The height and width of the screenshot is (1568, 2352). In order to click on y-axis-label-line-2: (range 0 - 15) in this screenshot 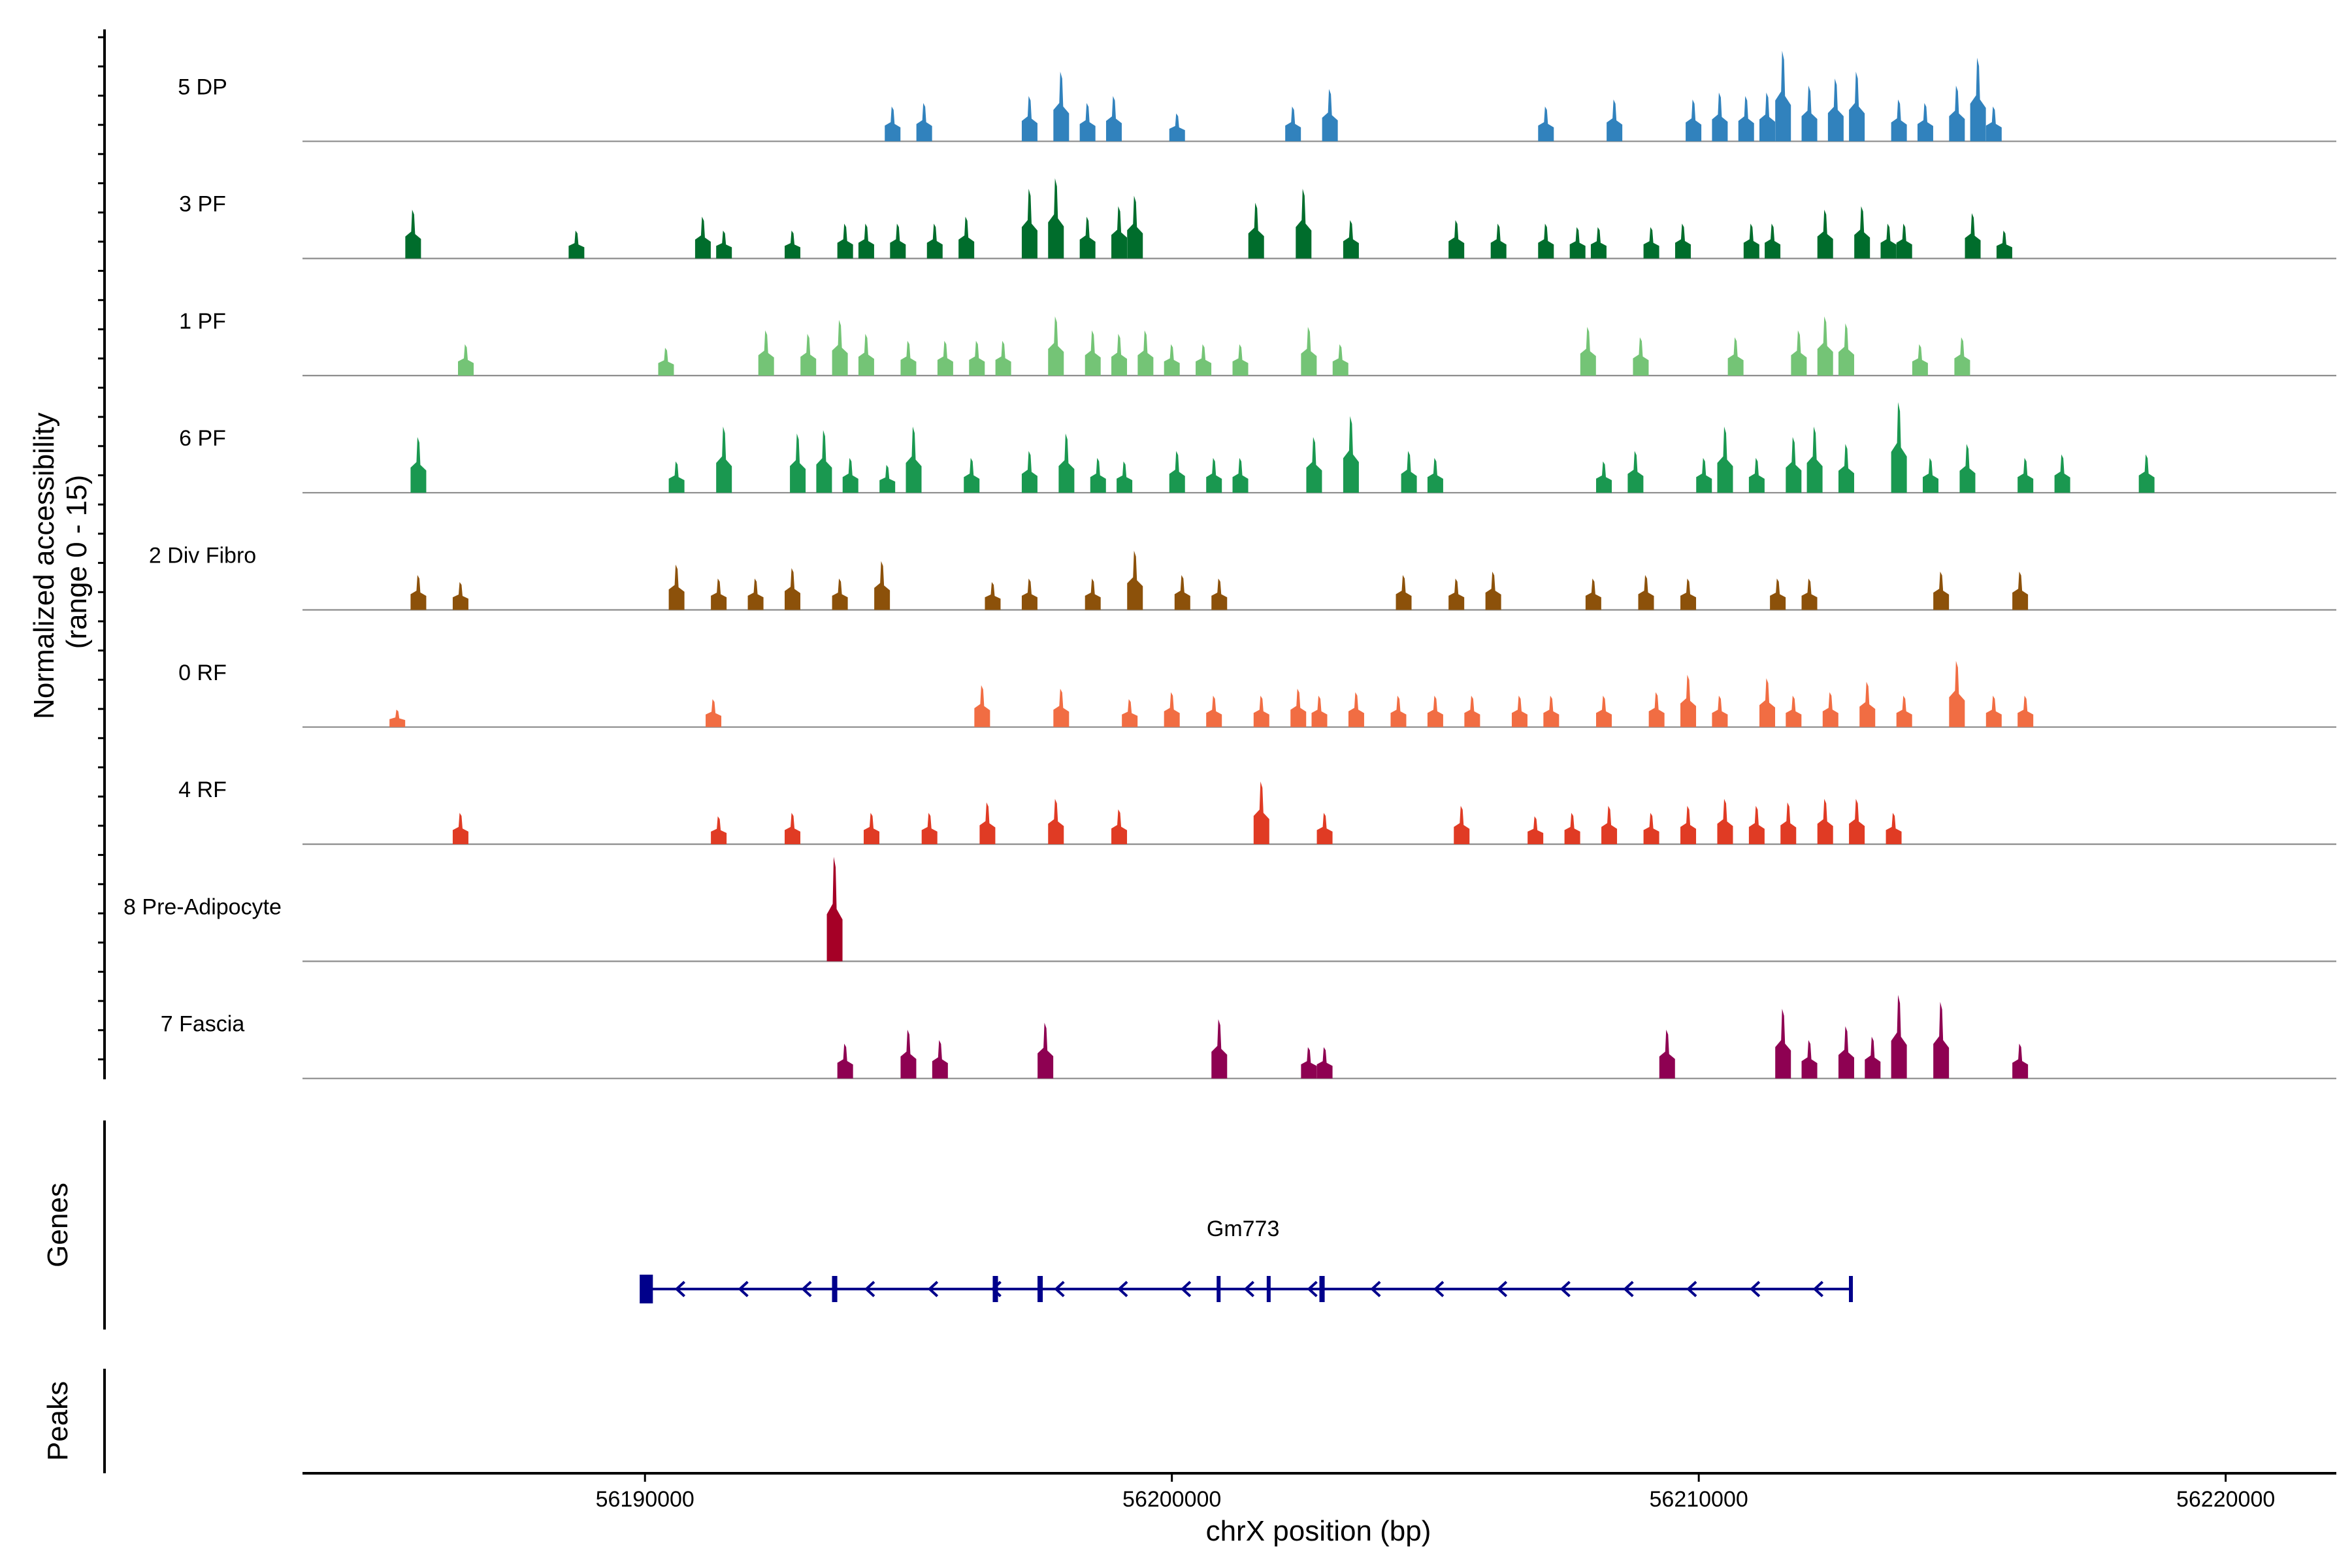, I will do `click(77, 562)`.